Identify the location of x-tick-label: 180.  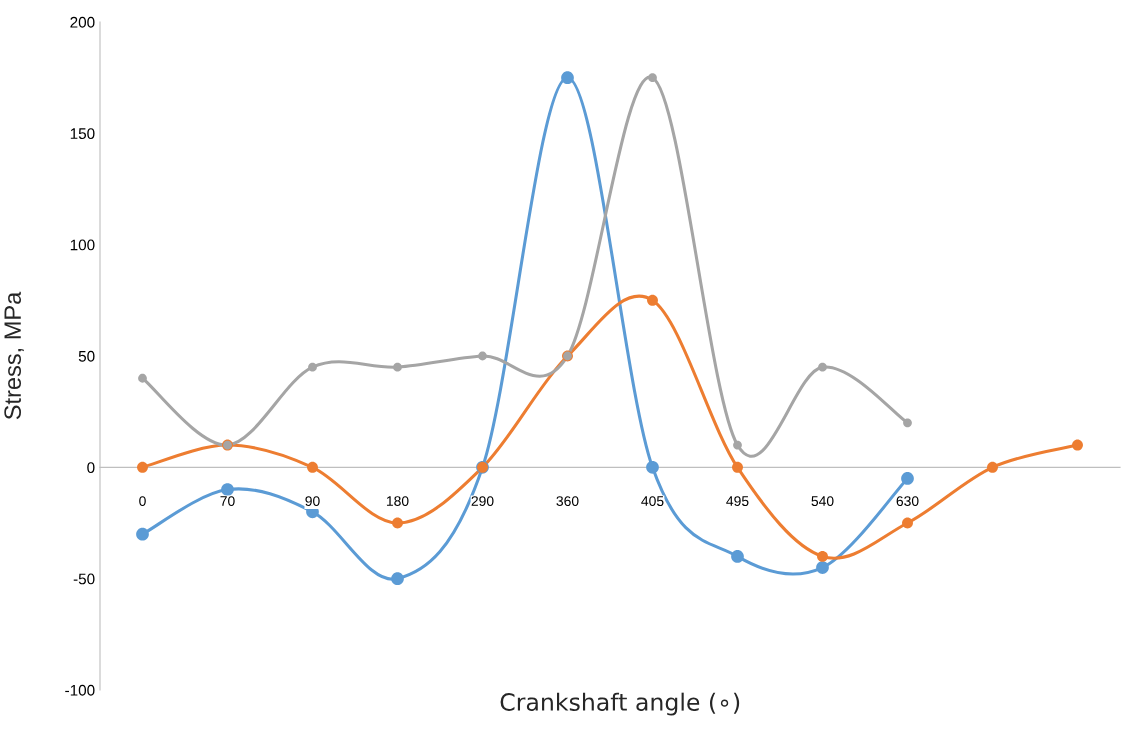
(397, 501).